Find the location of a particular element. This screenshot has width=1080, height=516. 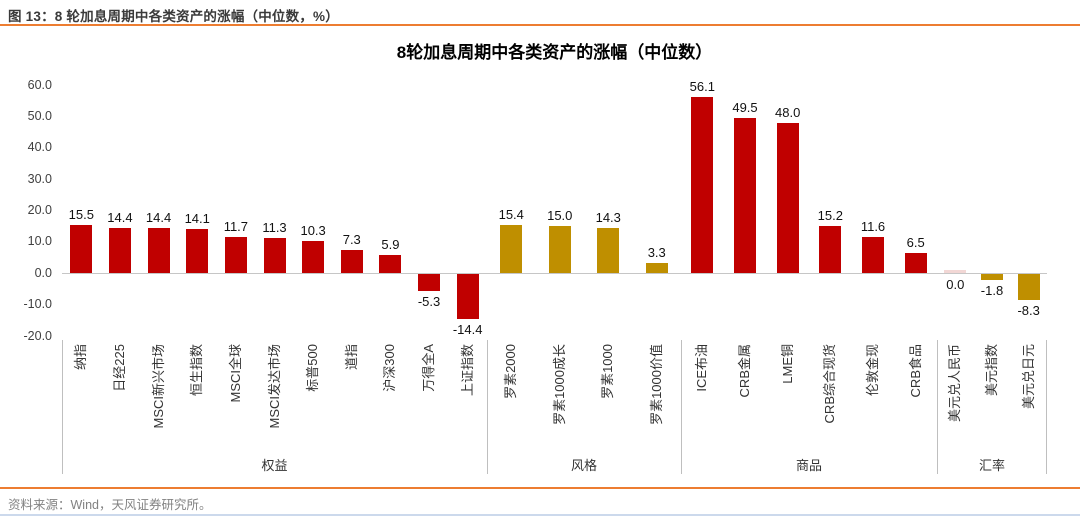

bar-LME铜 is located at coordinates (787, 198).